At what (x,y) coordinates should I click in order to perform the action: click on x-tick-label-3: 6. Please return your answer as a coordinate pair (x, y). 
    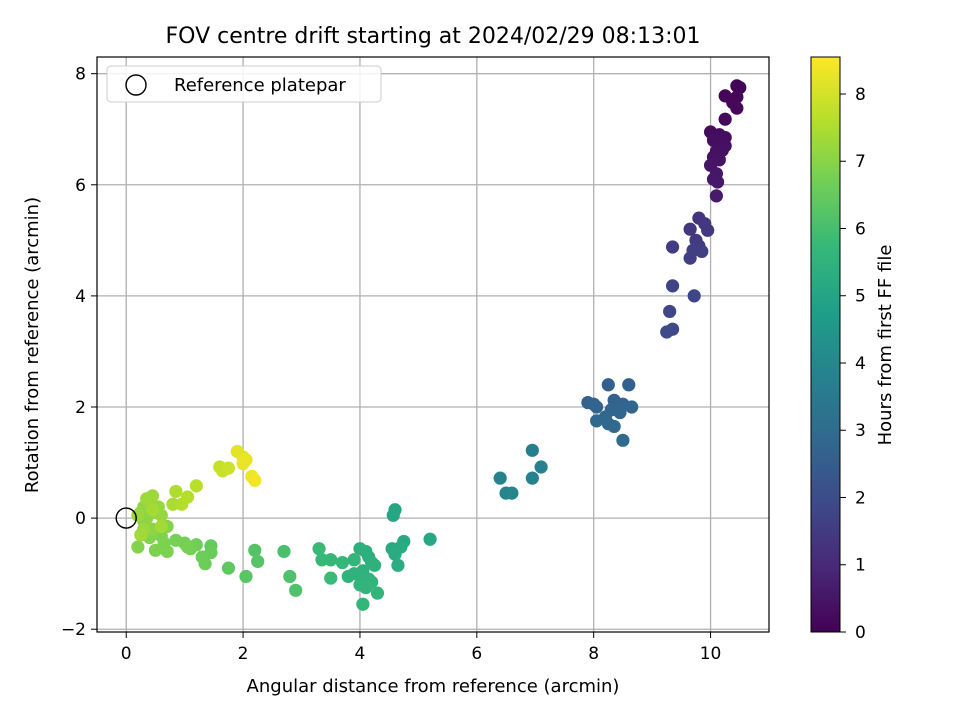
    Looking at the image, I should click on (476, 654).